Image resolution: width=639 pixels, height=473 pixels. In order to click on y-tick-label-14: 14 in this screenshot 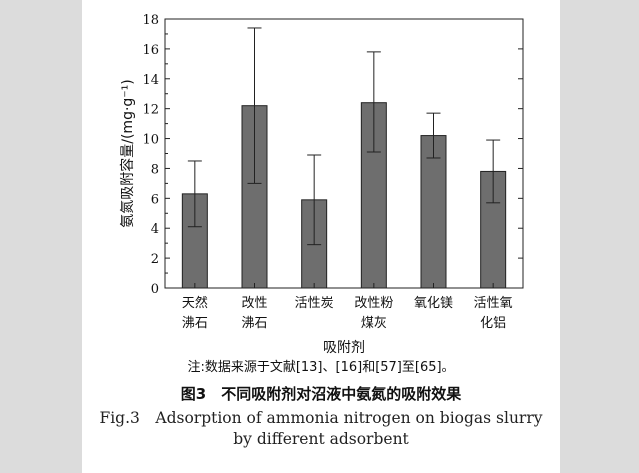, I will do `click(150, 80)`.